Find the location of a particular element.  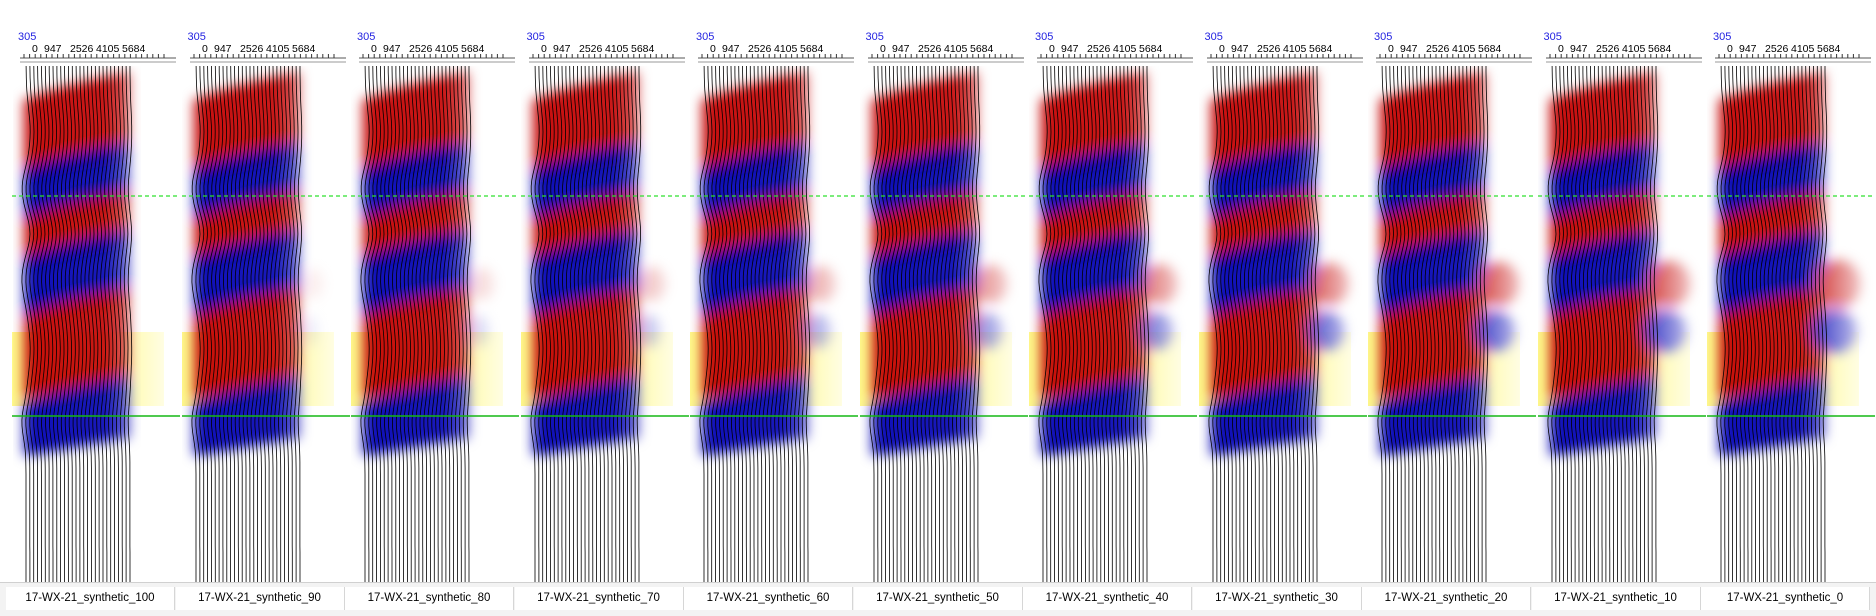

panel-label: 17-WX-21_synthetic_70 is located at coordinates (599, 598).